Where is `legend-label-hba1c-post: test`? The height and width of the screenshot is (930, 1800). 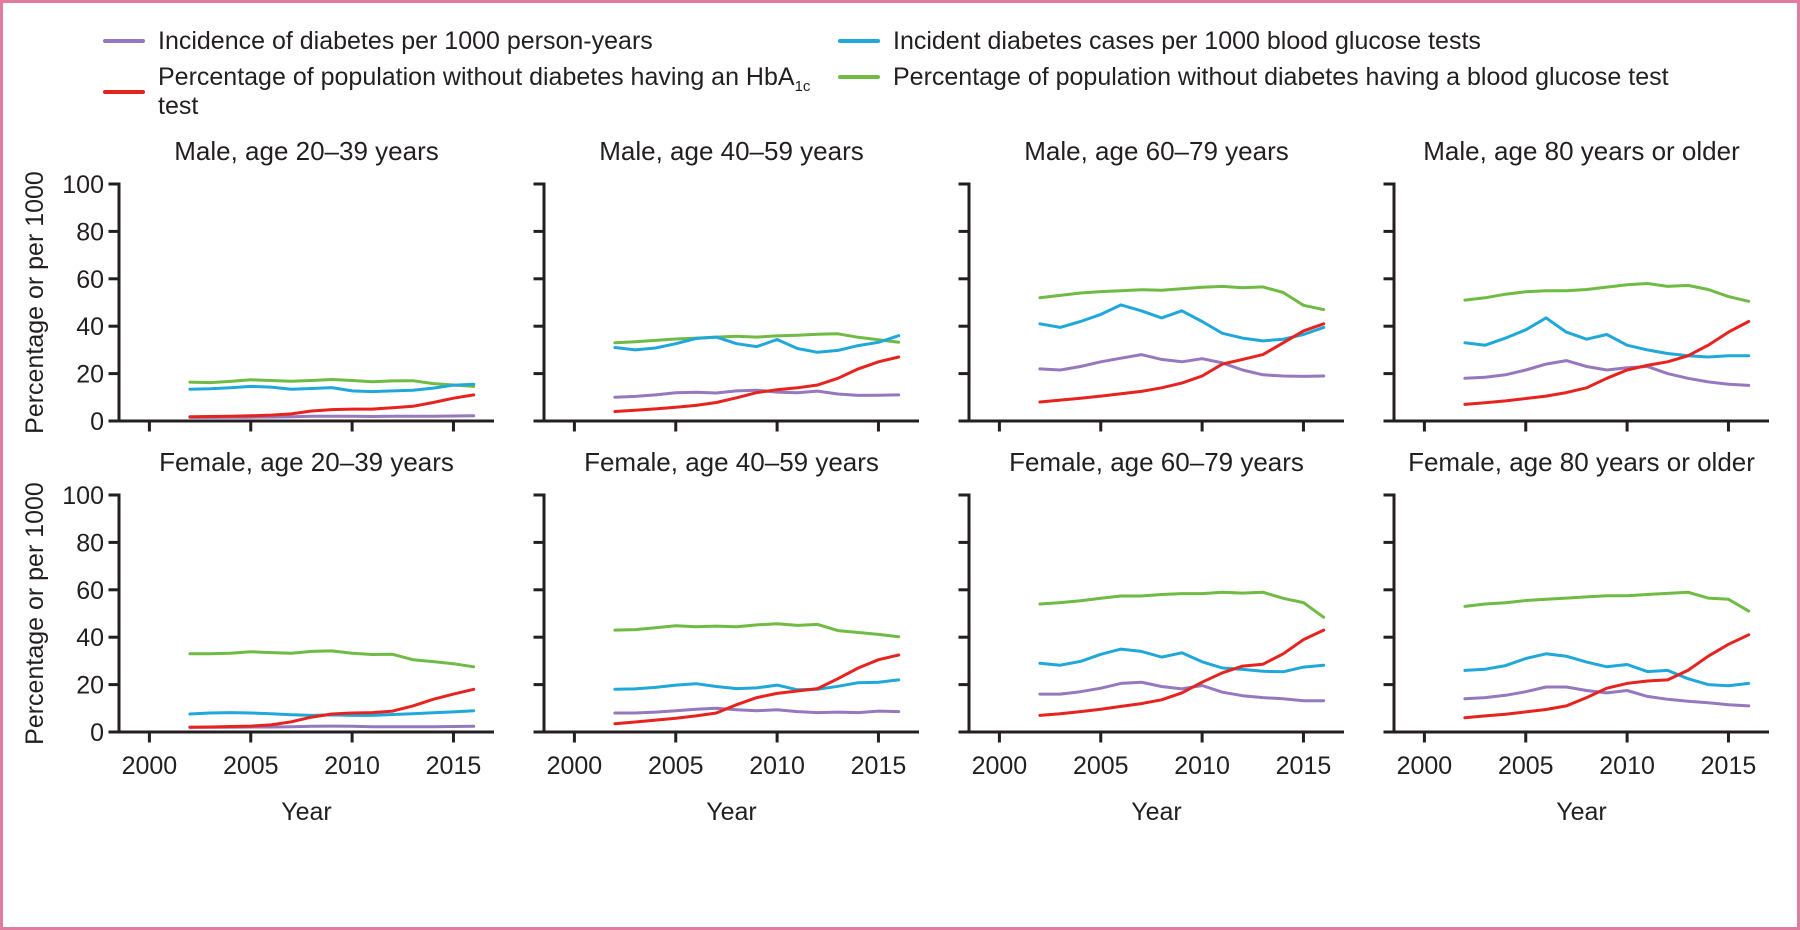
legend-label-hba1c-post: test is located at coordinates (178, 105).